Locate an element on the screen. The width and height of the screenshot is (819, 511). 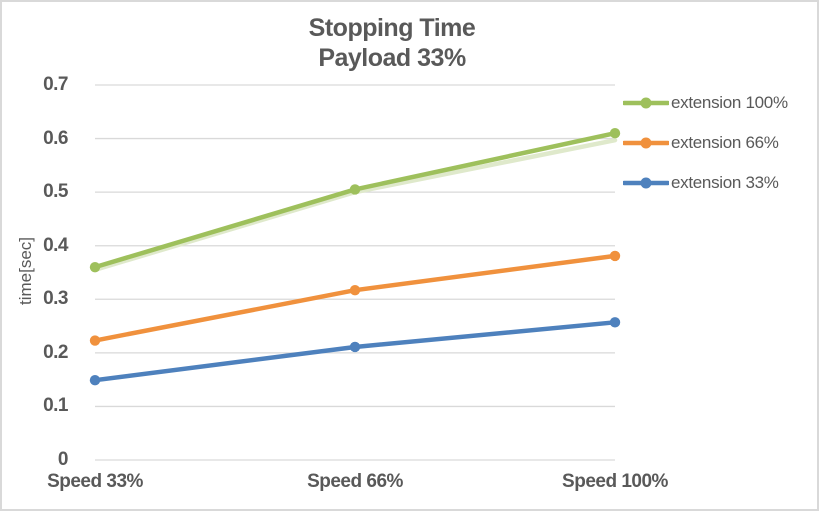
legend-item-extension-100: extension 100% is located at coordinates (705, 103).